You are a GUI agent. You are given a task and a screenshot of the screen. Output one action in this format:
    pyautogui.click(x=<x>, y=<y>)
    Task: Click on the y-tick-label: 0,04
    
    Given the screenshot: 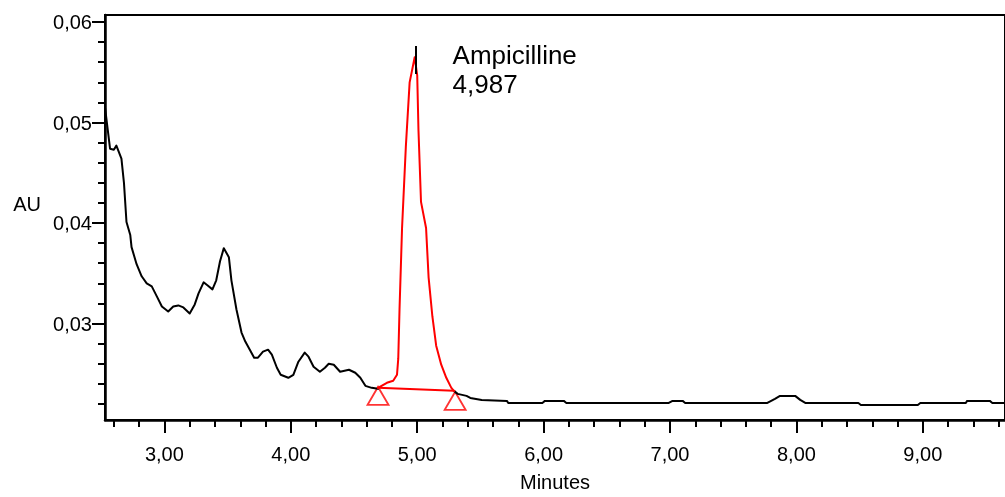 What is the action you would take?
    pyautogui.click(x=72, y=223)
    